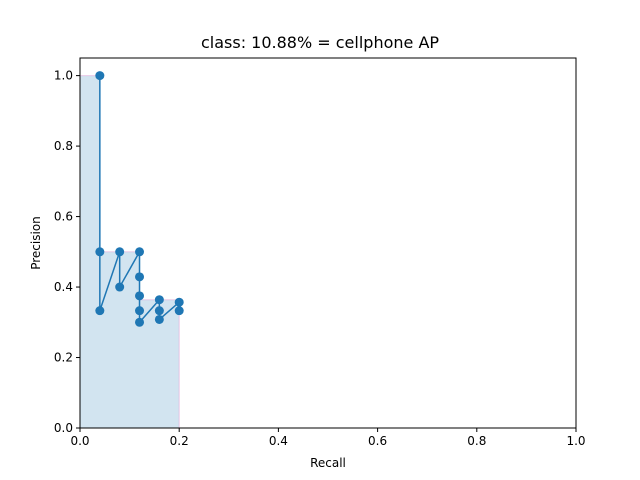  Describe the element at coordinates (67, 252) in the screenshot. I see `y-axis-ticks: 0.0 0.2 0.4 0.6 0.8 1.0` at that location.